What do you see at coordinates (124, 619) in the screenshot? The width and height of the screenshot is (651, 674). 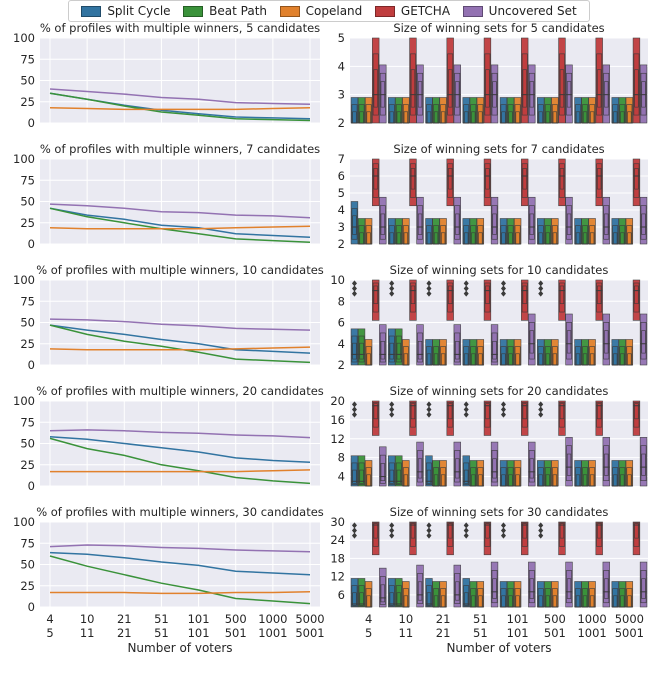 I see `x-tick-label: 21` at bounding box center [124, 619].